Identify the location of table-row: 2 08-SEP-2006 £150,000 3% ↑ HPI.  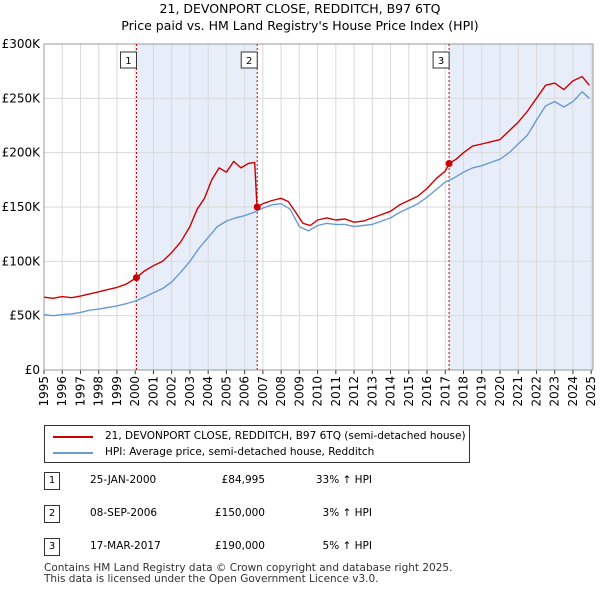
(254, 515).